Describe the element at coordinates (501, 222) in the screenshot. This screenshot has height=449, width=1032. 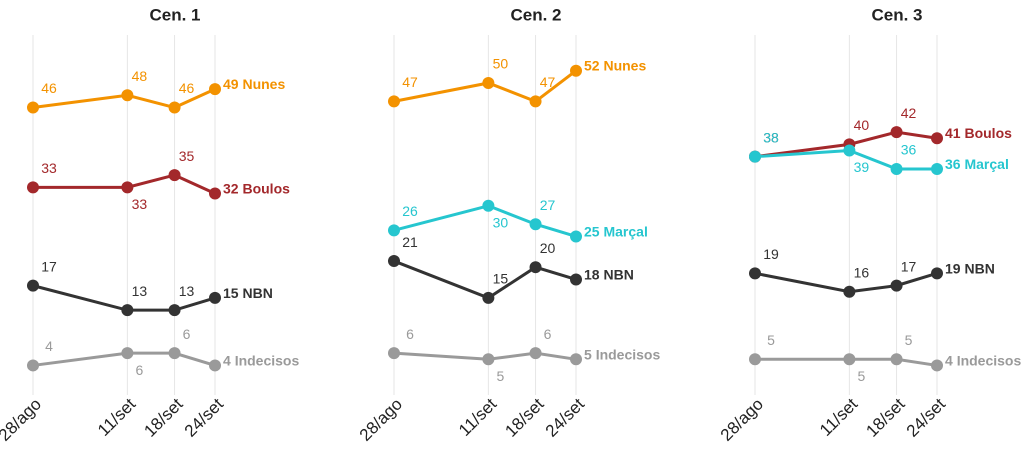
I see `data-label: 30` at that location.